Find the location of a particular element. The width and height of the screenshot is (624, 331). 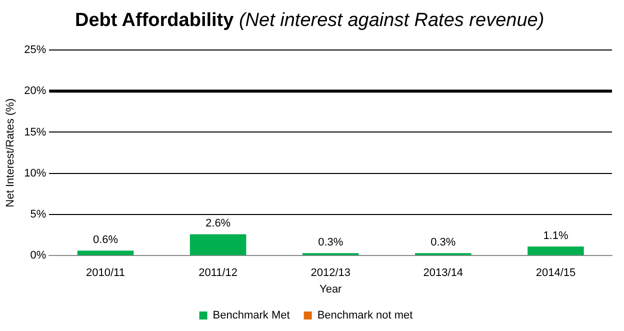

data-label: 2.6% is located at coordinates (218, 224).